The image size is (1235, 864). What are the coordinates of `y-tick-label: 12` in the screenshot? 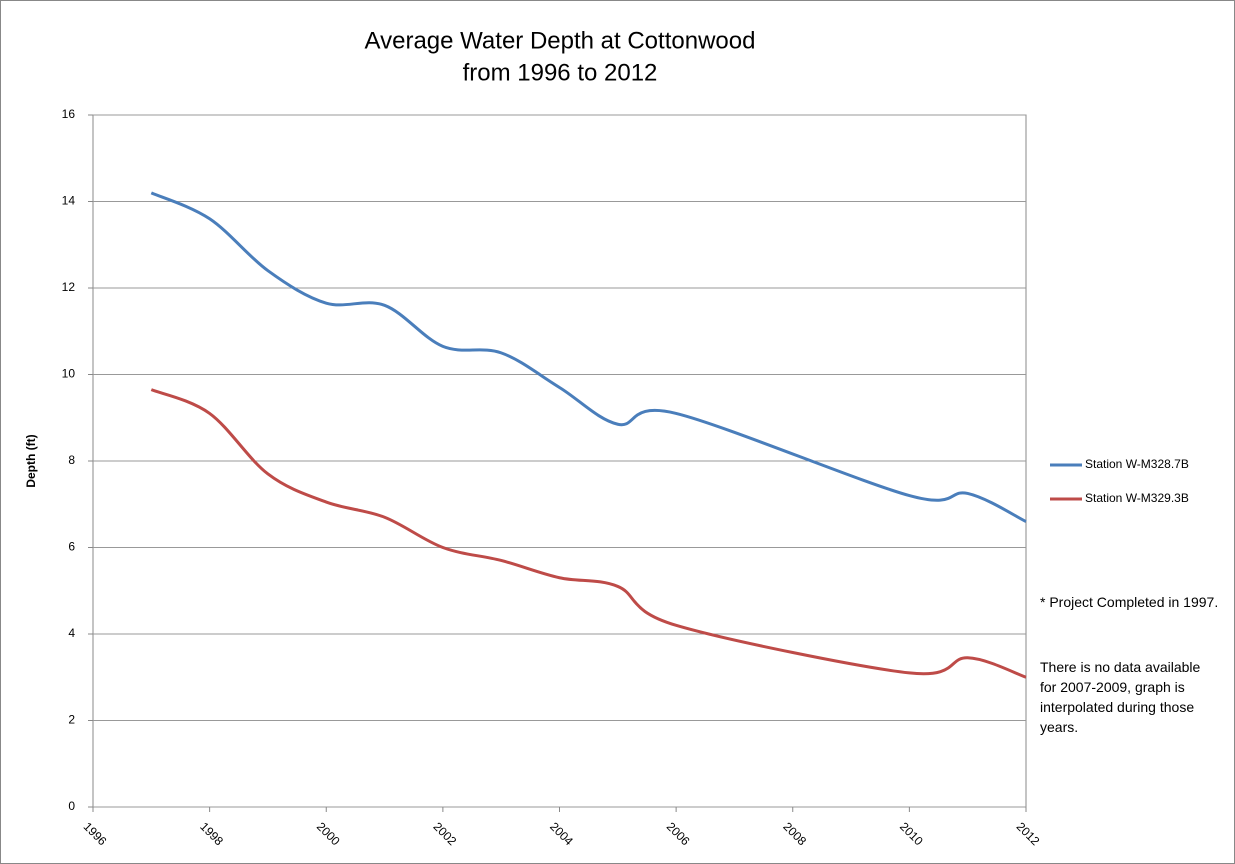 It's located at (69, 287).